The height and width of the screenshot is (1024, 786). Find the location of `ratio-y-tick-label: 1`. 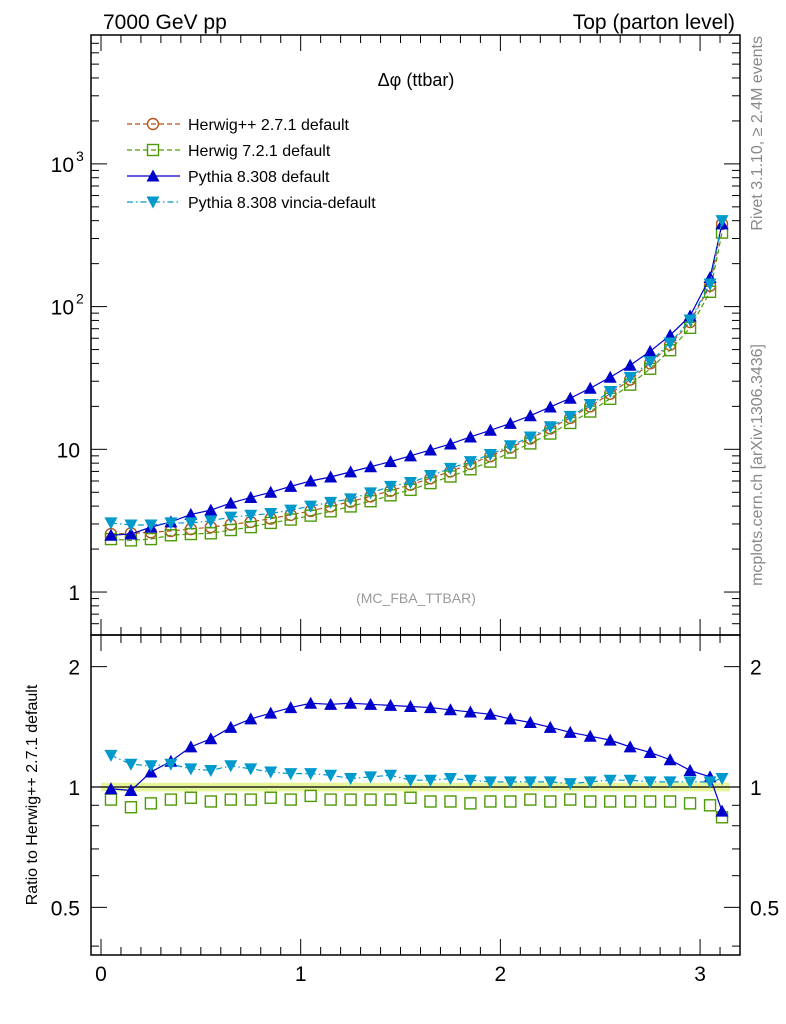

ratio-y-tick-label: 1 is located at coordinates (74, 788).